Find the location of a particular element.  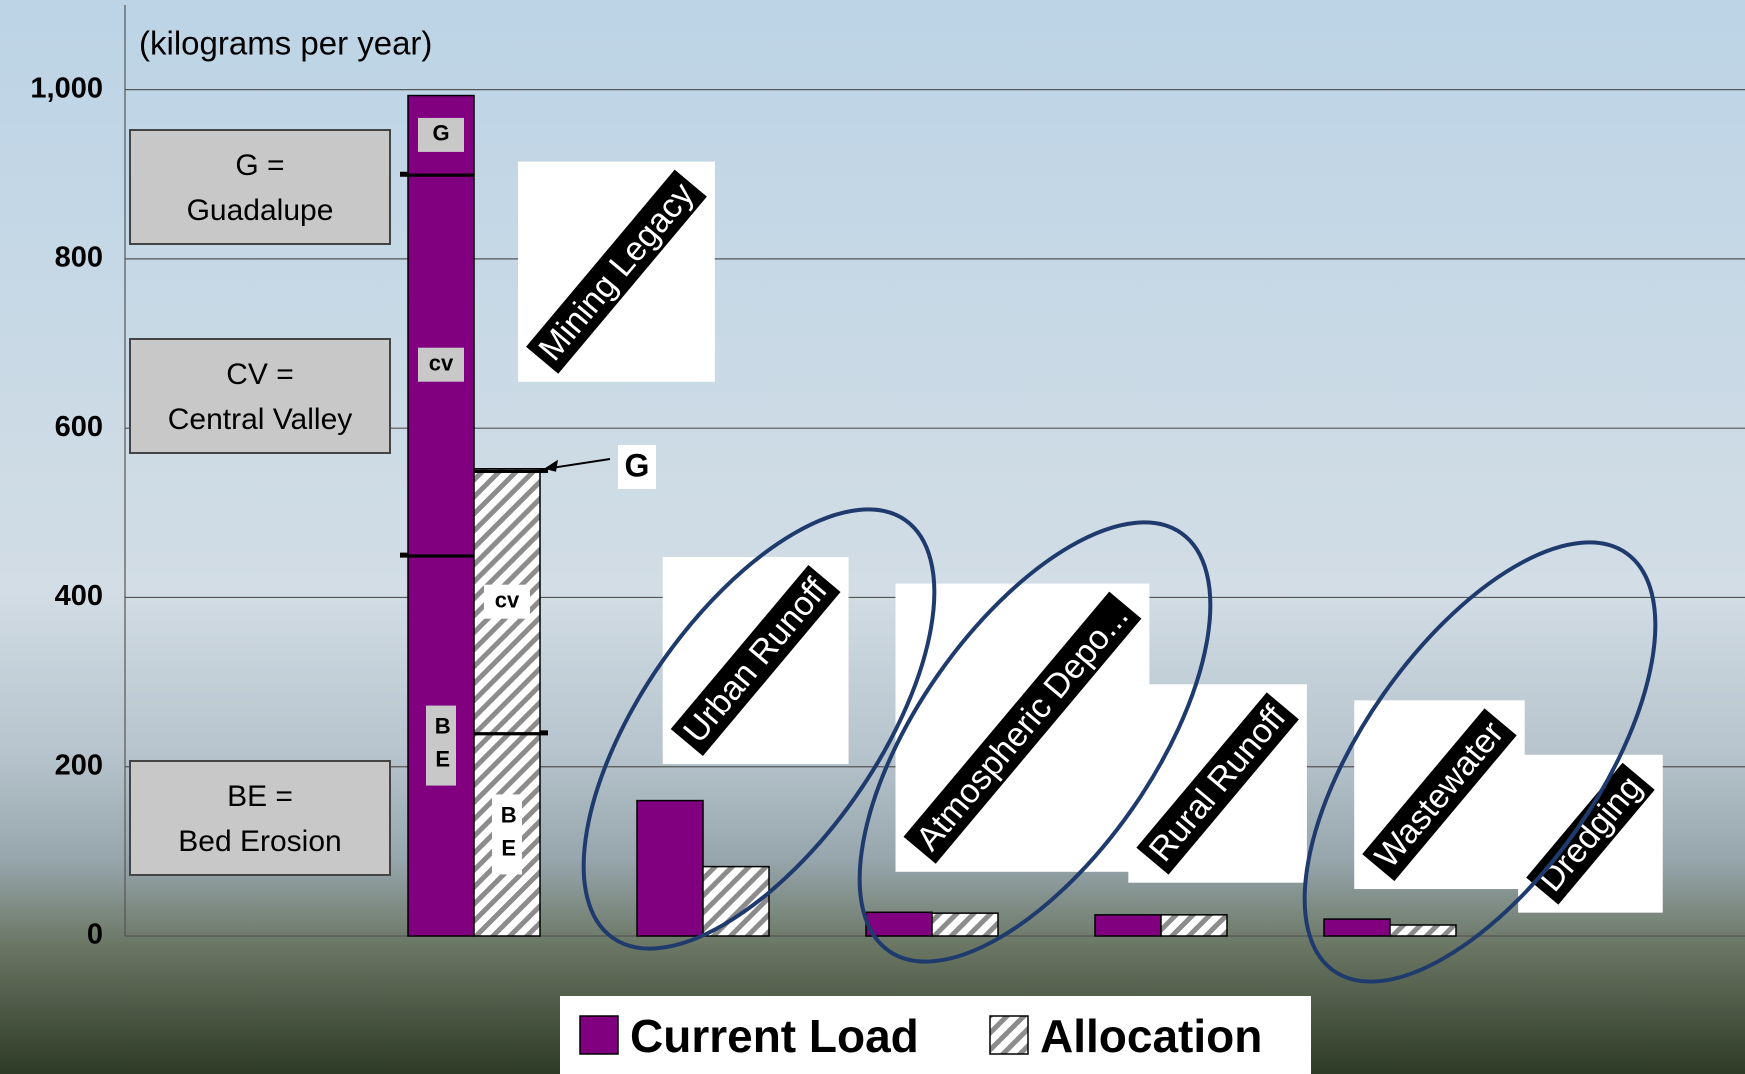

note-text: Guadalupe is located at coordinates (260, 210).